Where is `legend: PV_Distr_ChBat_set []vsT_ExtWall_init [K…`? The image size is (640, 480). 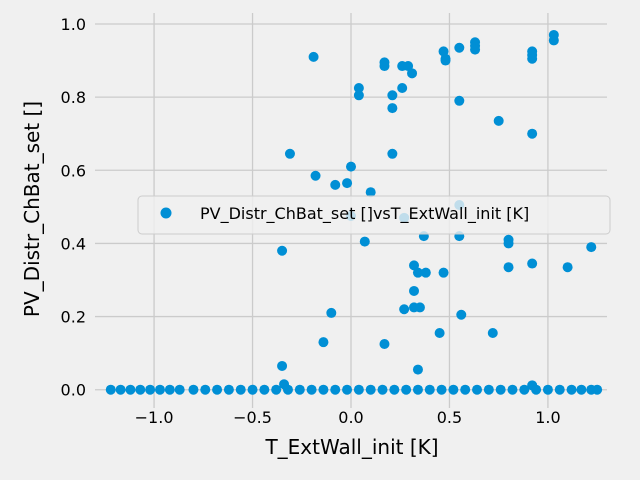 legend: PV_Distr_ChBat_set []vsT_ExtWall_init [K… is located at coordinates (374, 215).